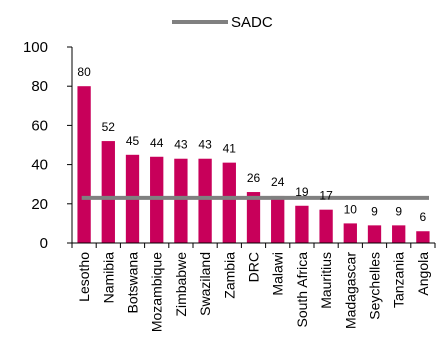  I want to click on y-tick-label-20: 20, so click(39, 204).